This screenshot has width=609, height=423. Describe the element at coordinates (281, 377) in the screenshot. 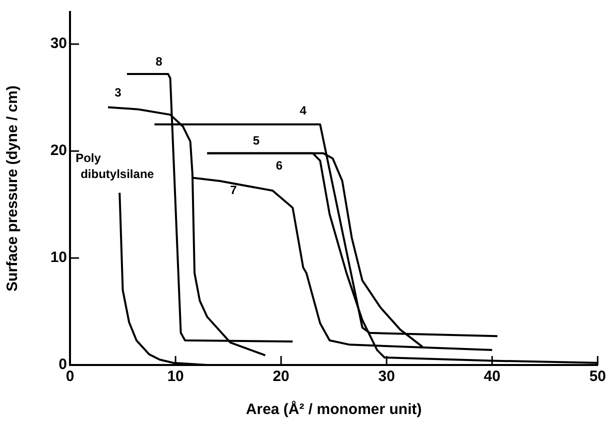

I see `x-tick-label: 20` at that location.